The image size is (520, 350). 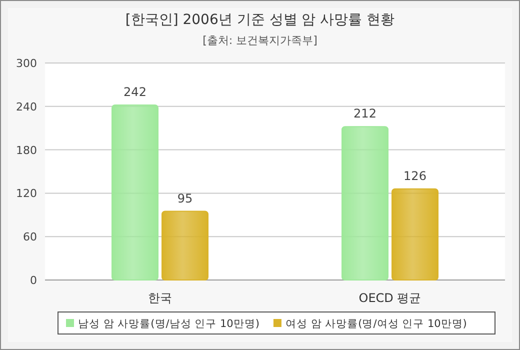 What do you see at coordinates (26, 193) in the screenshot?
I see `y-tick-label: 120` at bounding box center [26, 193].